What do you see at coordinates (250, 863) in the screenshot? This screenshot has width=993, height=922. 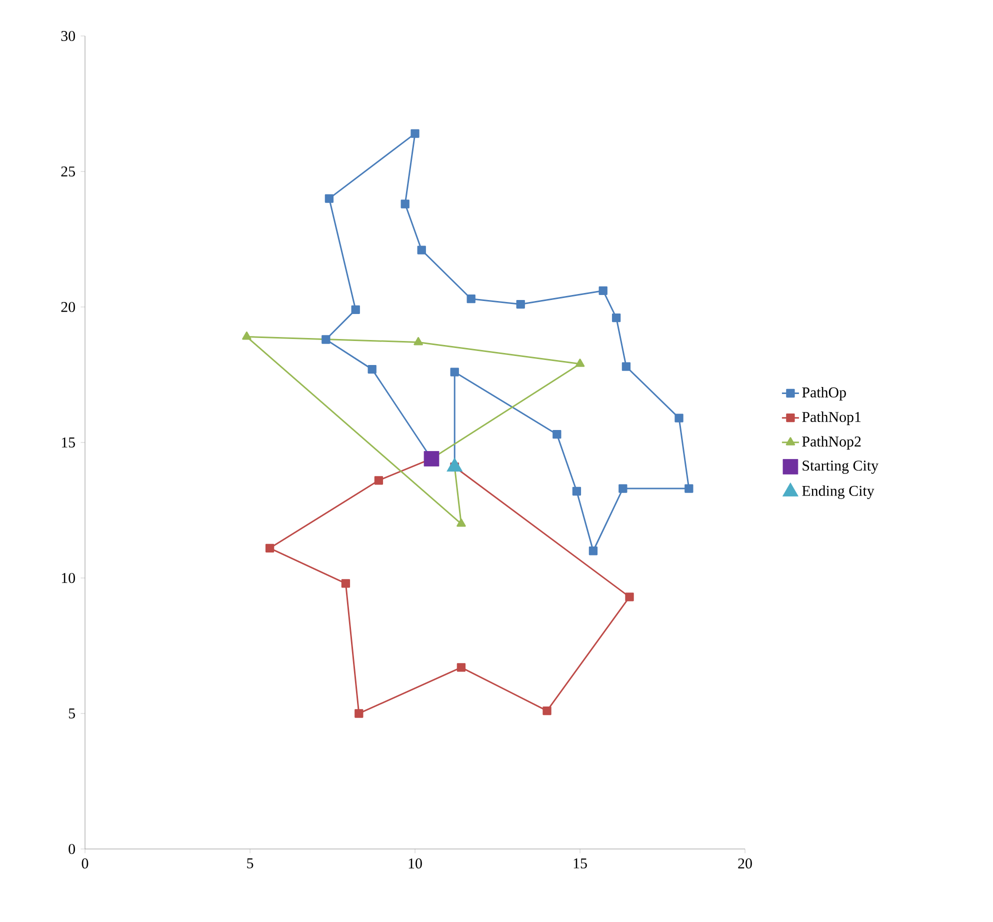 I see `x-tick-label: 5` at bounding box center [250, 863].